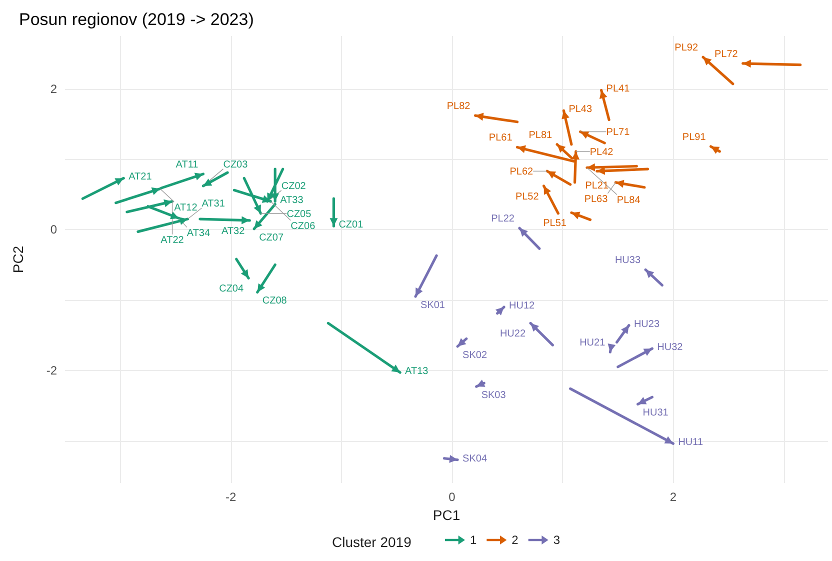 This screenshot has height=561, width=832. What do you see at coordinates (372, 542) in the screenshot?
I see `legend-title: Cluster 2019` at bounding box center [372, 542].